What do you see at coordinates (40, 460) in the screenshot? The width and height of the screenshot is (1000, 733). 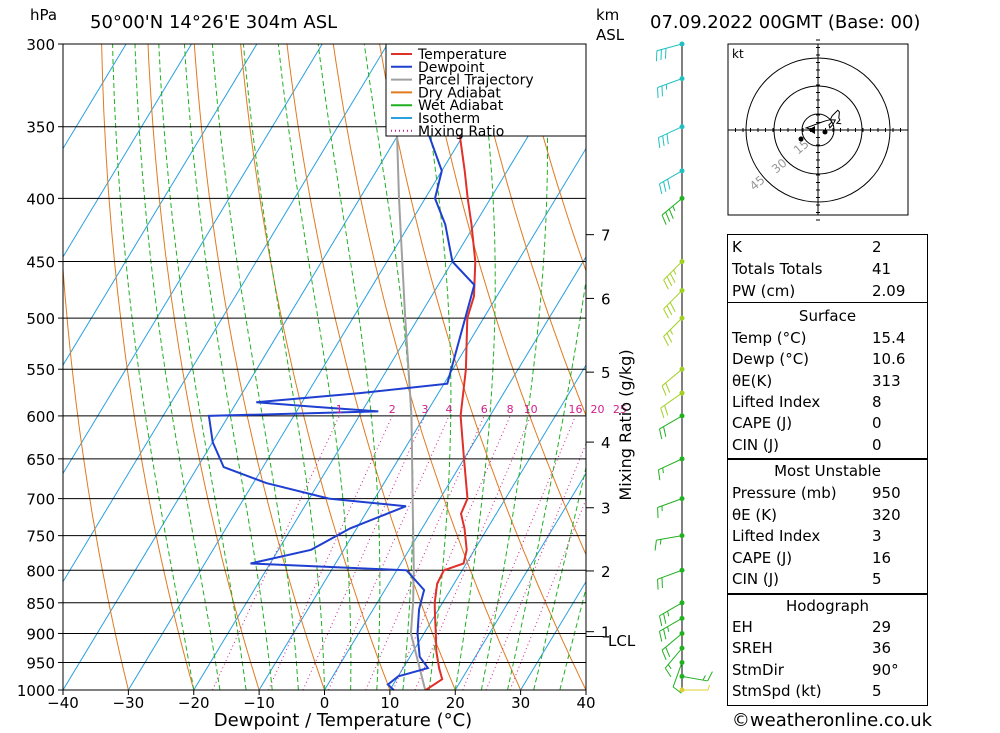 I see `pressure-tick-label: 650` at bounding box center [40, 460].